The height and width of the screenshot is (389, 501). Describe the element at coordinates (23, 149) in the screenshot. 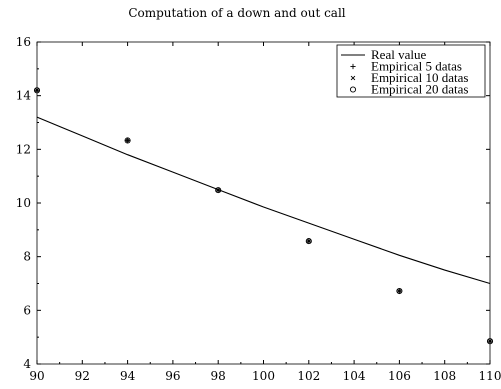

I see `y-tick-label: 12` at that location.